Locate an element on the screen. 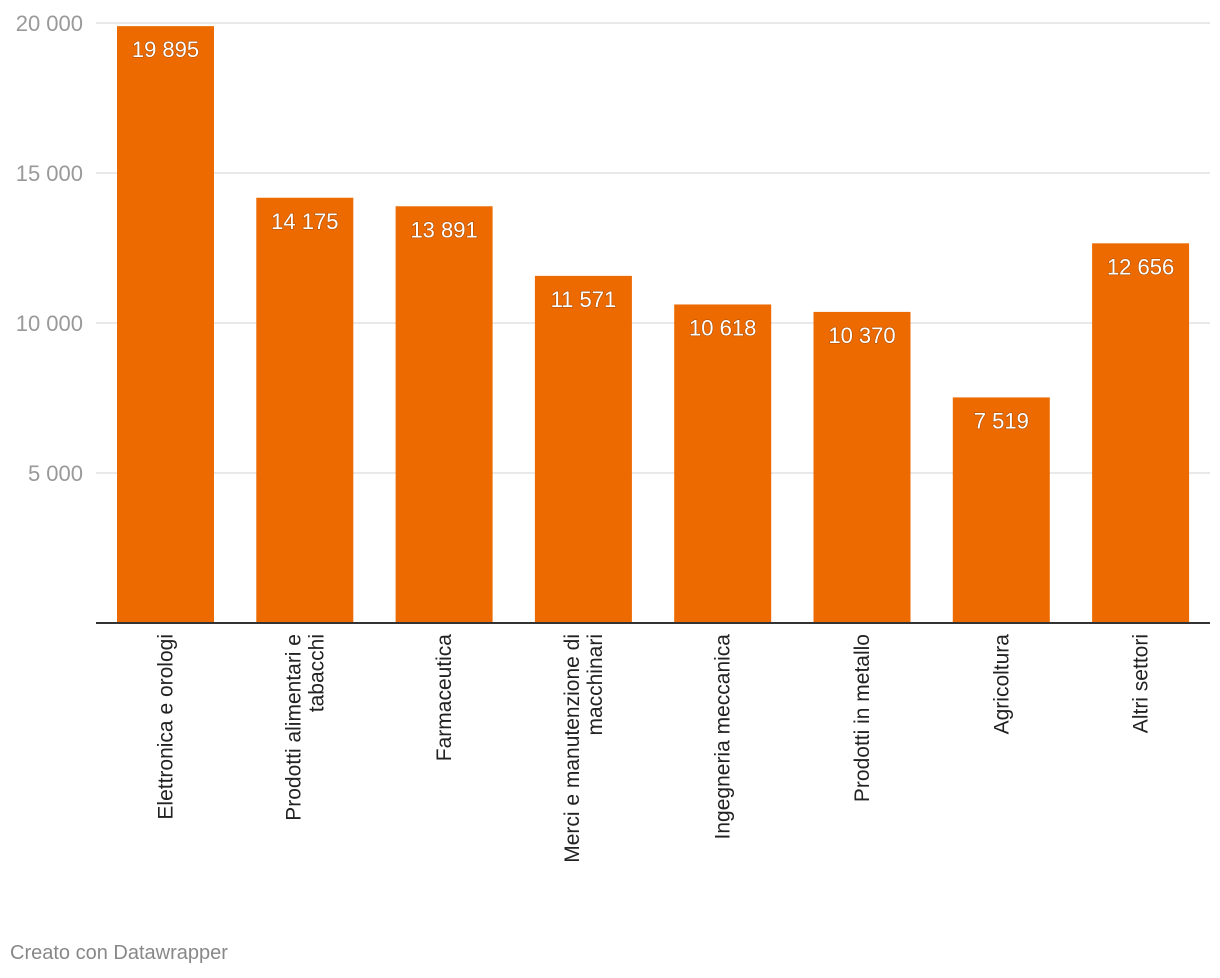 The width and height of the screenshot is (1220, 978). category-label: Altri settori is located at coordinates (1141, 683).